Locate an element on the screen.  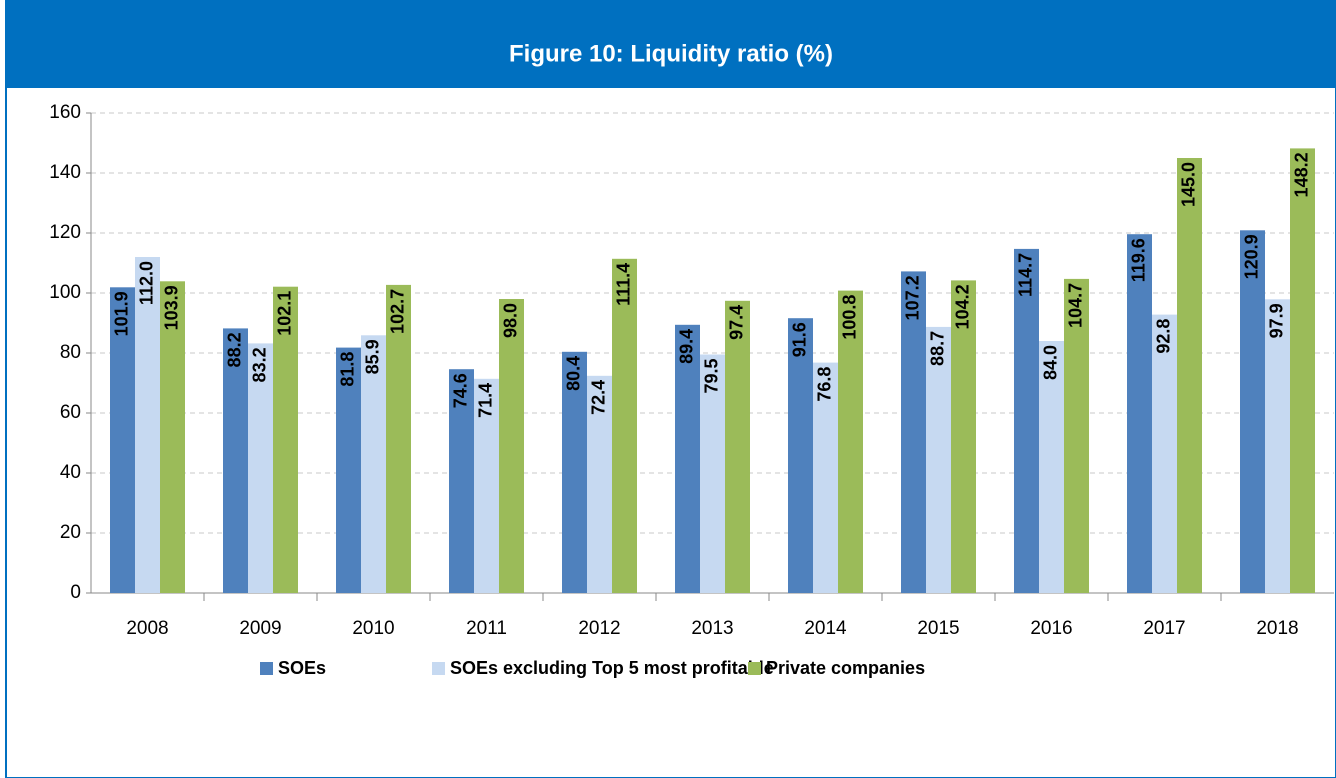
value-label: 97.9 is located at coordinates (1276, 320).